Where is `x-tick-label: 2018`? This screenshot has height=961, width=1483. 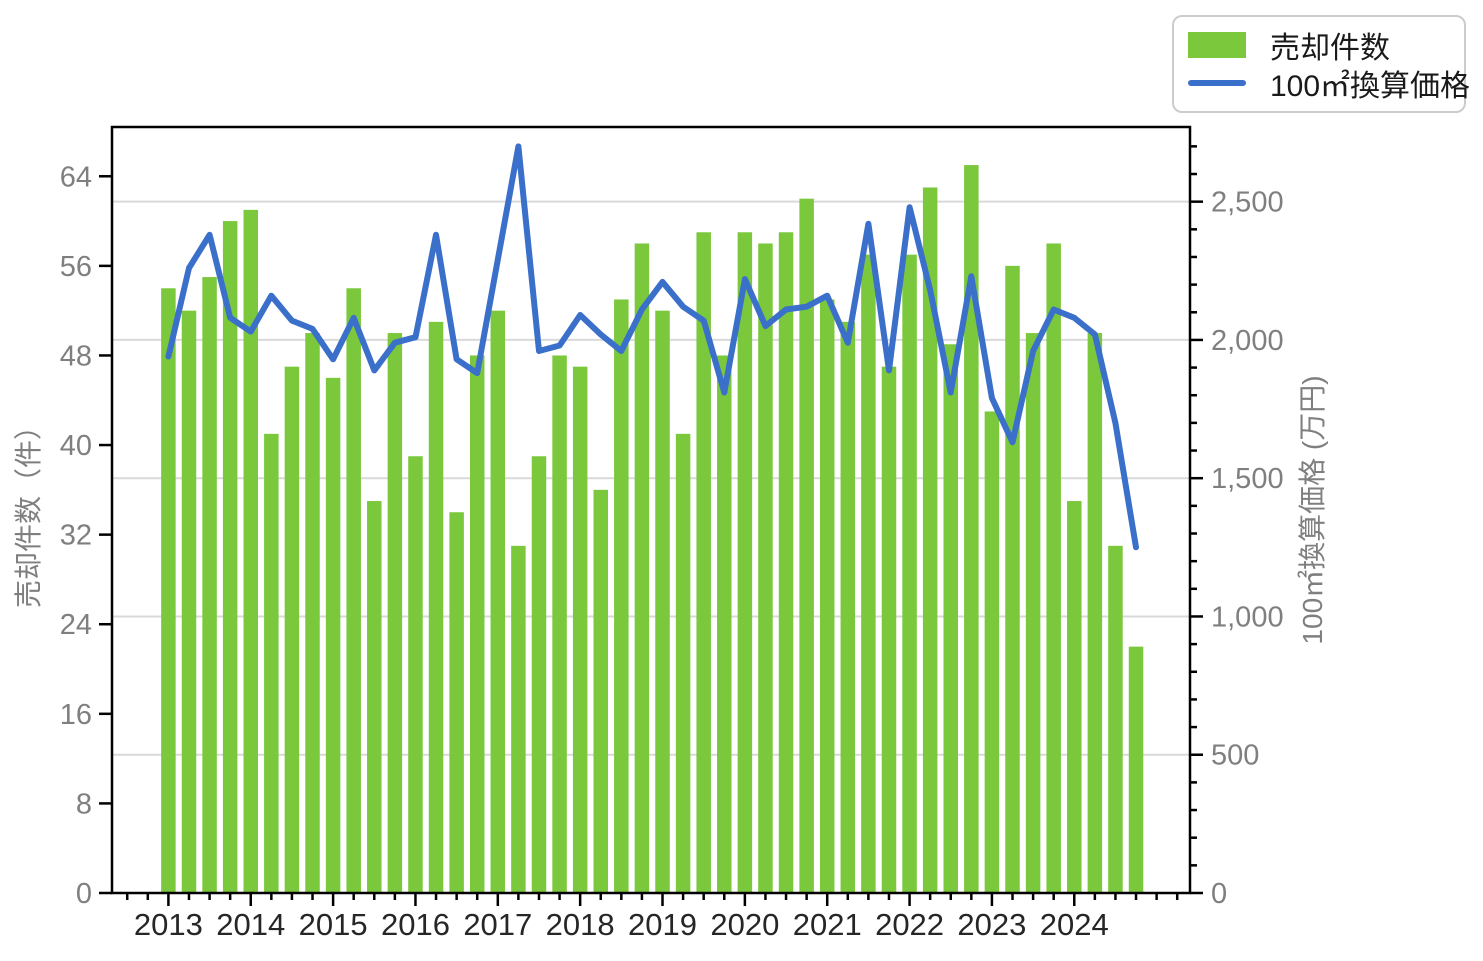 x-tick-label: 2018 is located at coordinates (580, 924).